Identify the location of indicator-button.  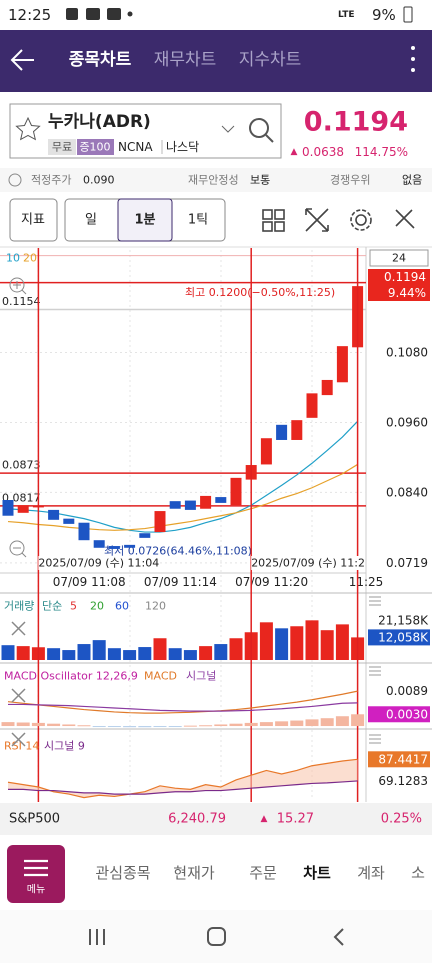
(33, 220).